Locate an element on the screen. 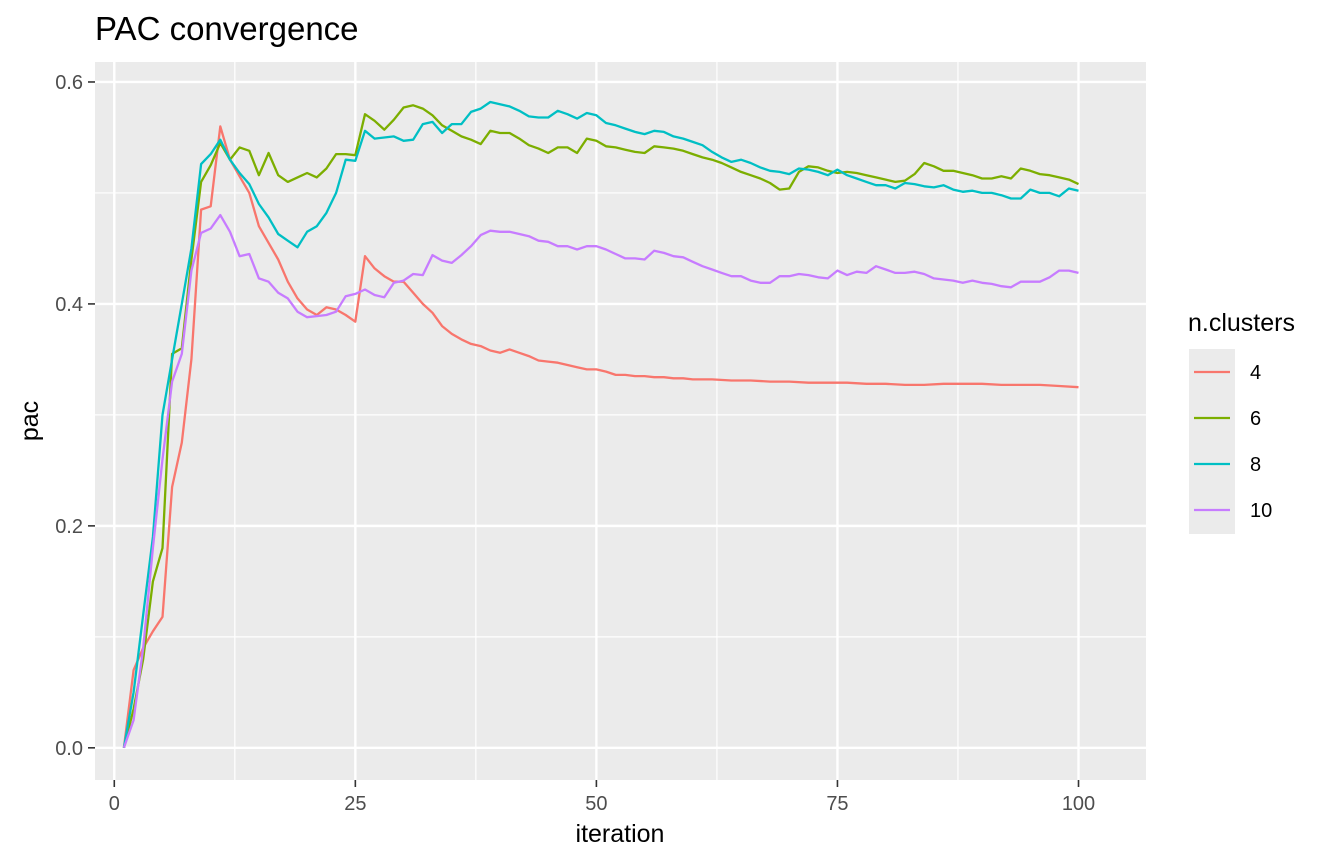 This screenshot has height=864, width=1344. x-axis: 0 25 50 75 100 is located at coordinates (602, 797).